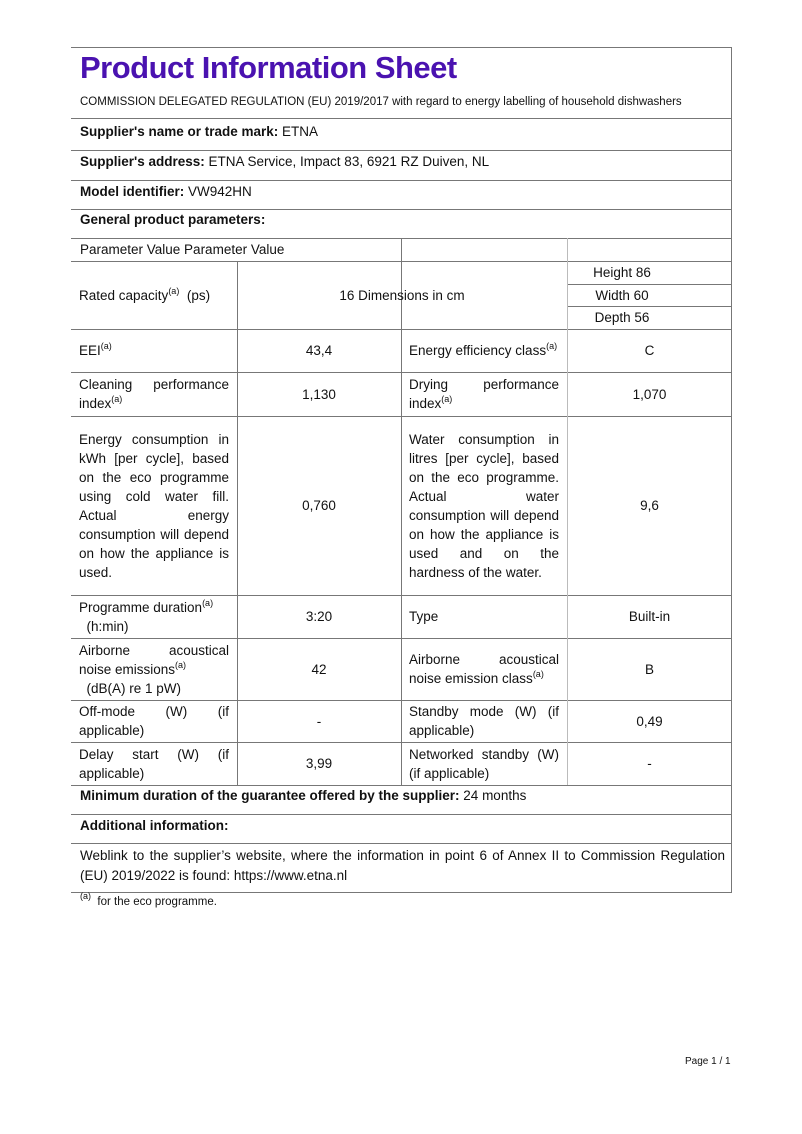 The width and height of the screenshot is (802, 1134). Describe the element at coordinates (649, 721) in the screenshot. I see `standby-value: 0,49` at that location.